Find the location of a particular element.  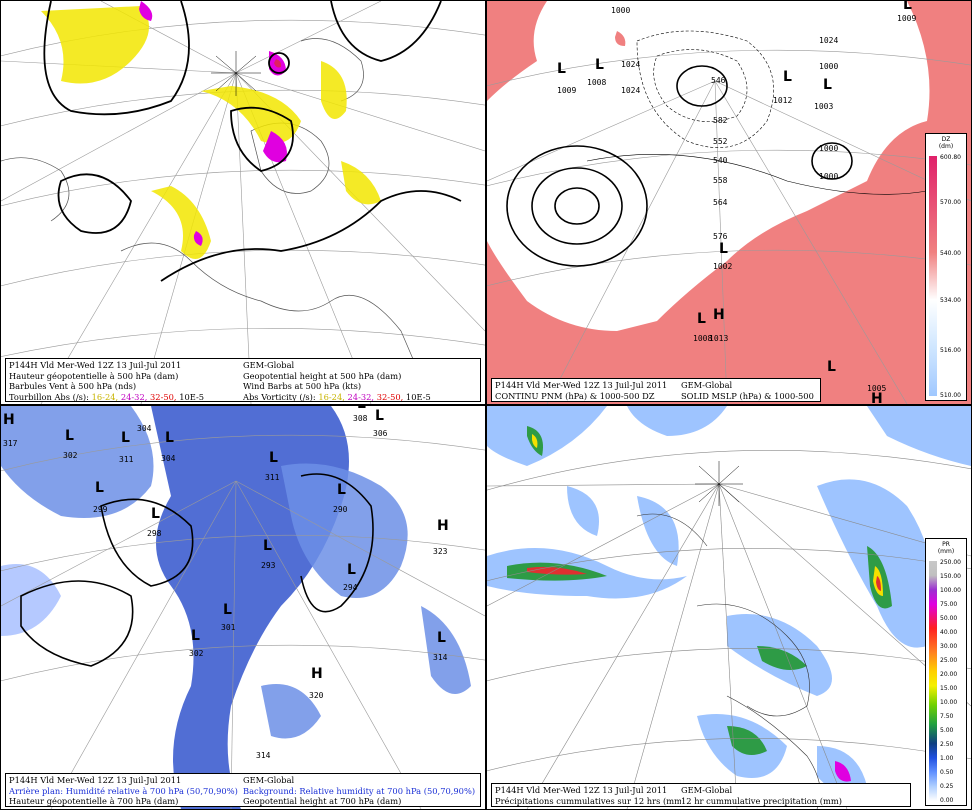

legend-tick: 510.00 is located at coordinates (950, 395).